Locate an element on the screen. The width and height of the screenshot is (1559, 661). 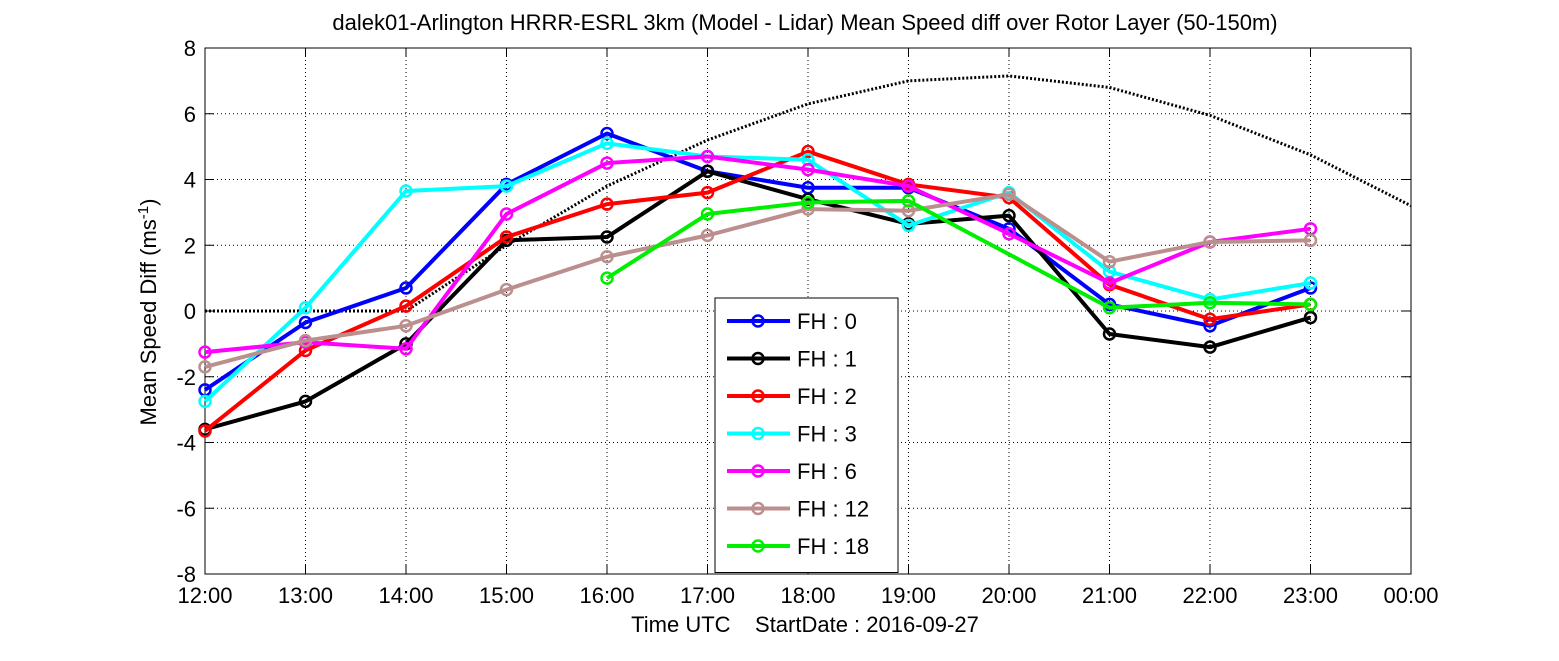
x-tick-label: 21:00 is located at coordinates (1109, 595).